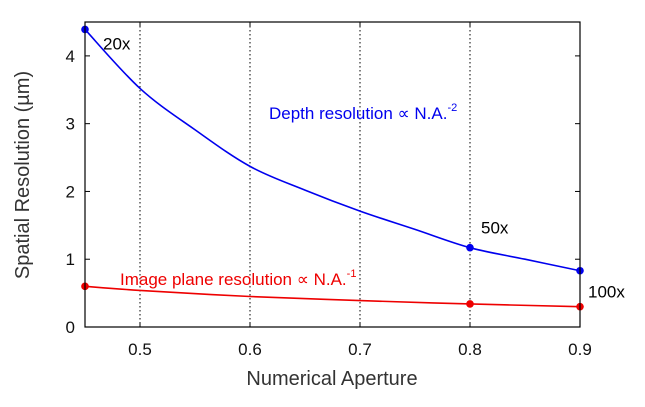  What do you see at coordinates (140, 349) in the screenshot?
I see `x-tick-label-0.5: 0.5` at bounding box center [140, 349].